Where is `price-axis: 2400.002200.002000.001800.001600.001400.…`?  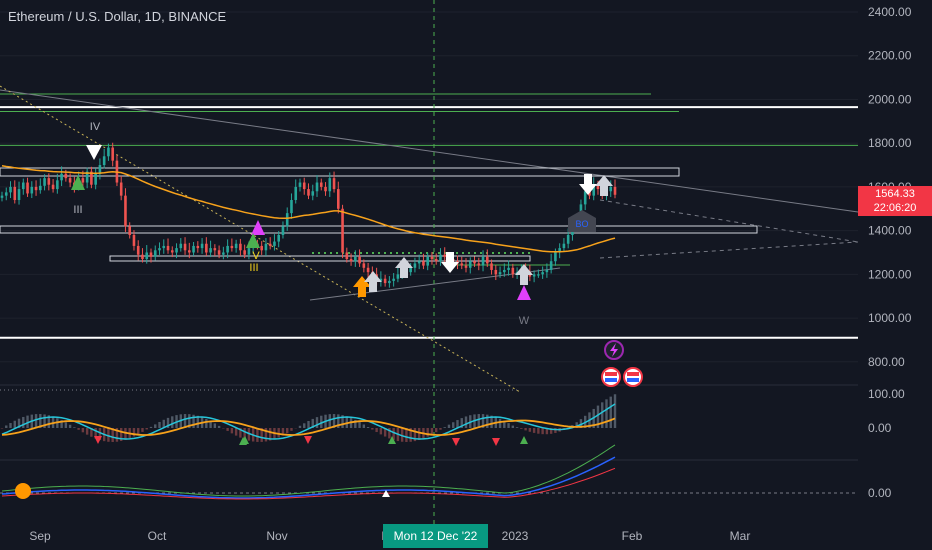
price-axis: 2400.002200.002000.001800.001600.001400.… is located at coordinates (890, 252).